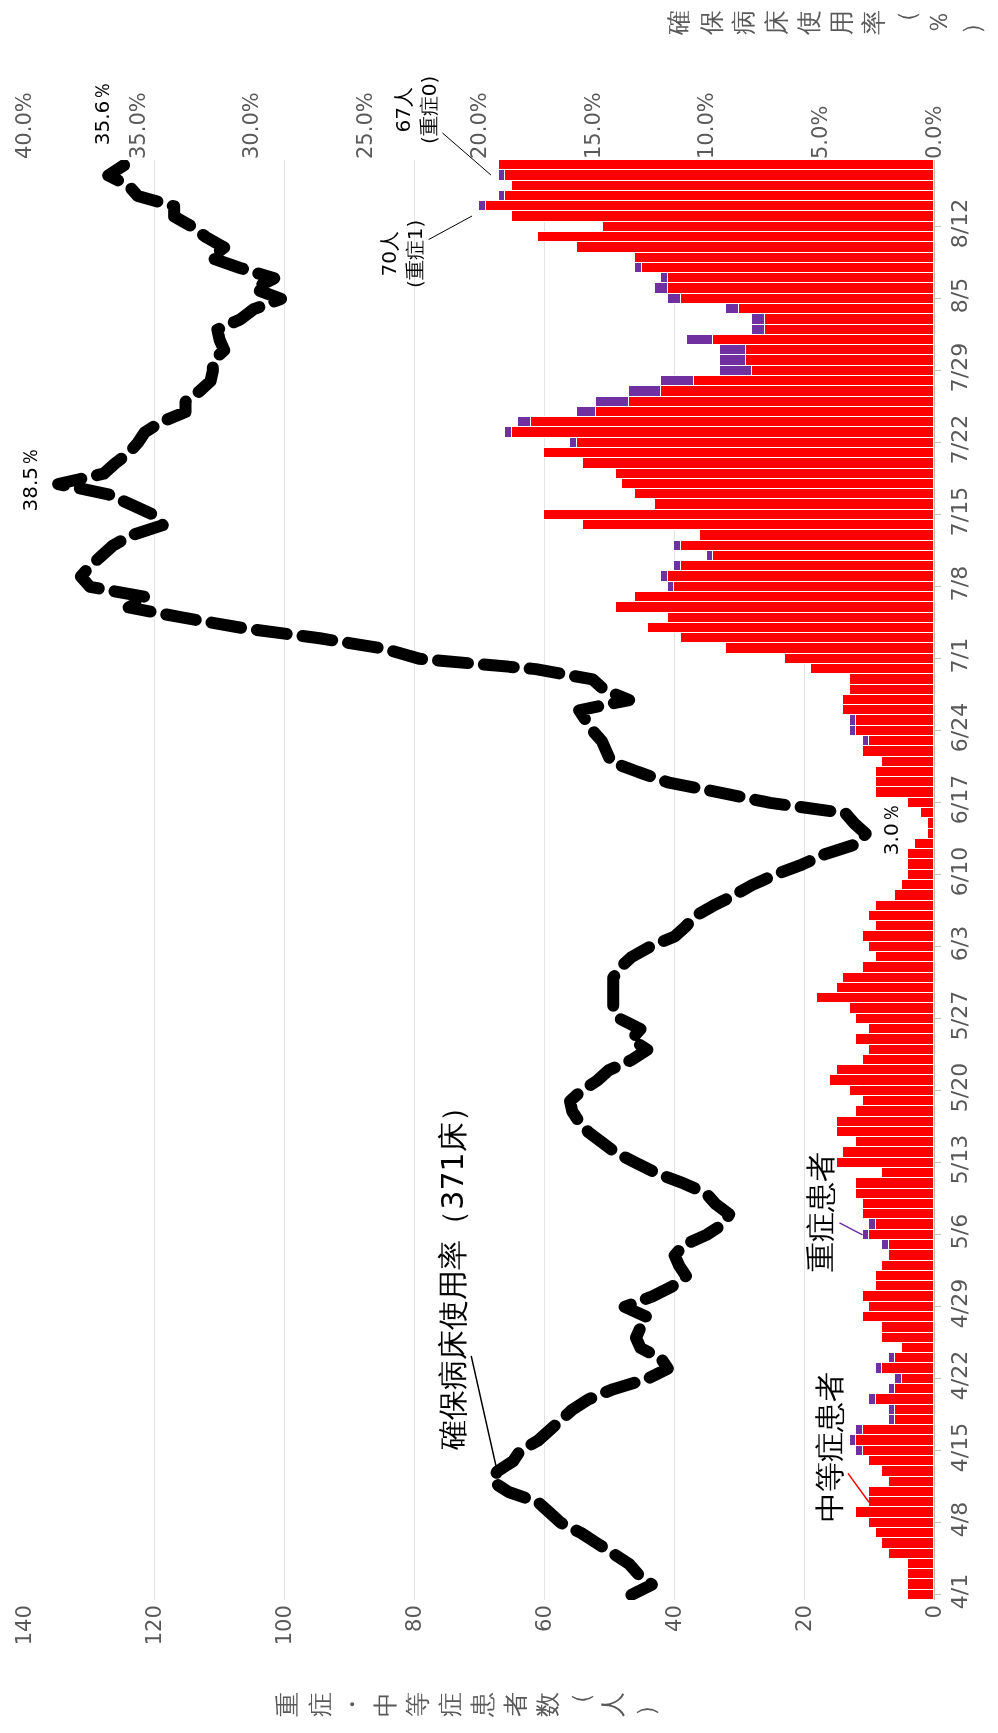  I want to click on y-tick-label: 7/29, so click(960, 367).